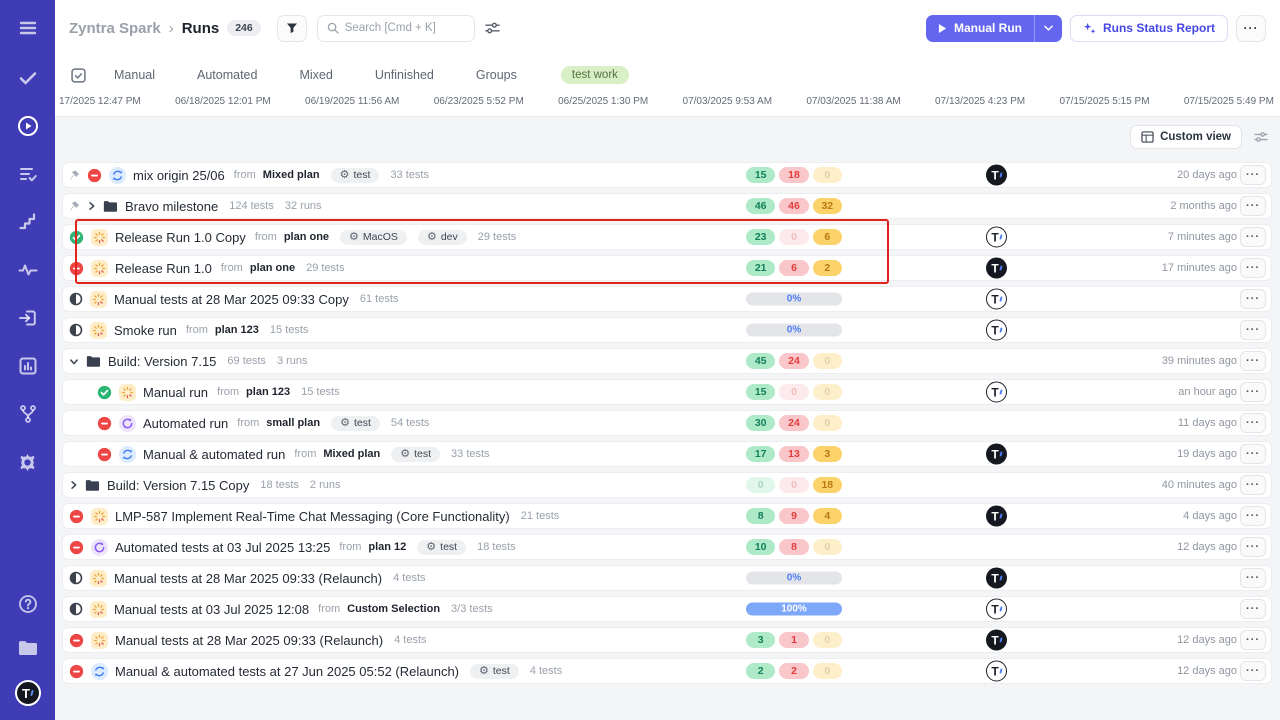 This screenshot has height=720, width=1280. Describe the element at coordinates (28, 126) in the screenshot. I see `runs-play-icon` at that location.